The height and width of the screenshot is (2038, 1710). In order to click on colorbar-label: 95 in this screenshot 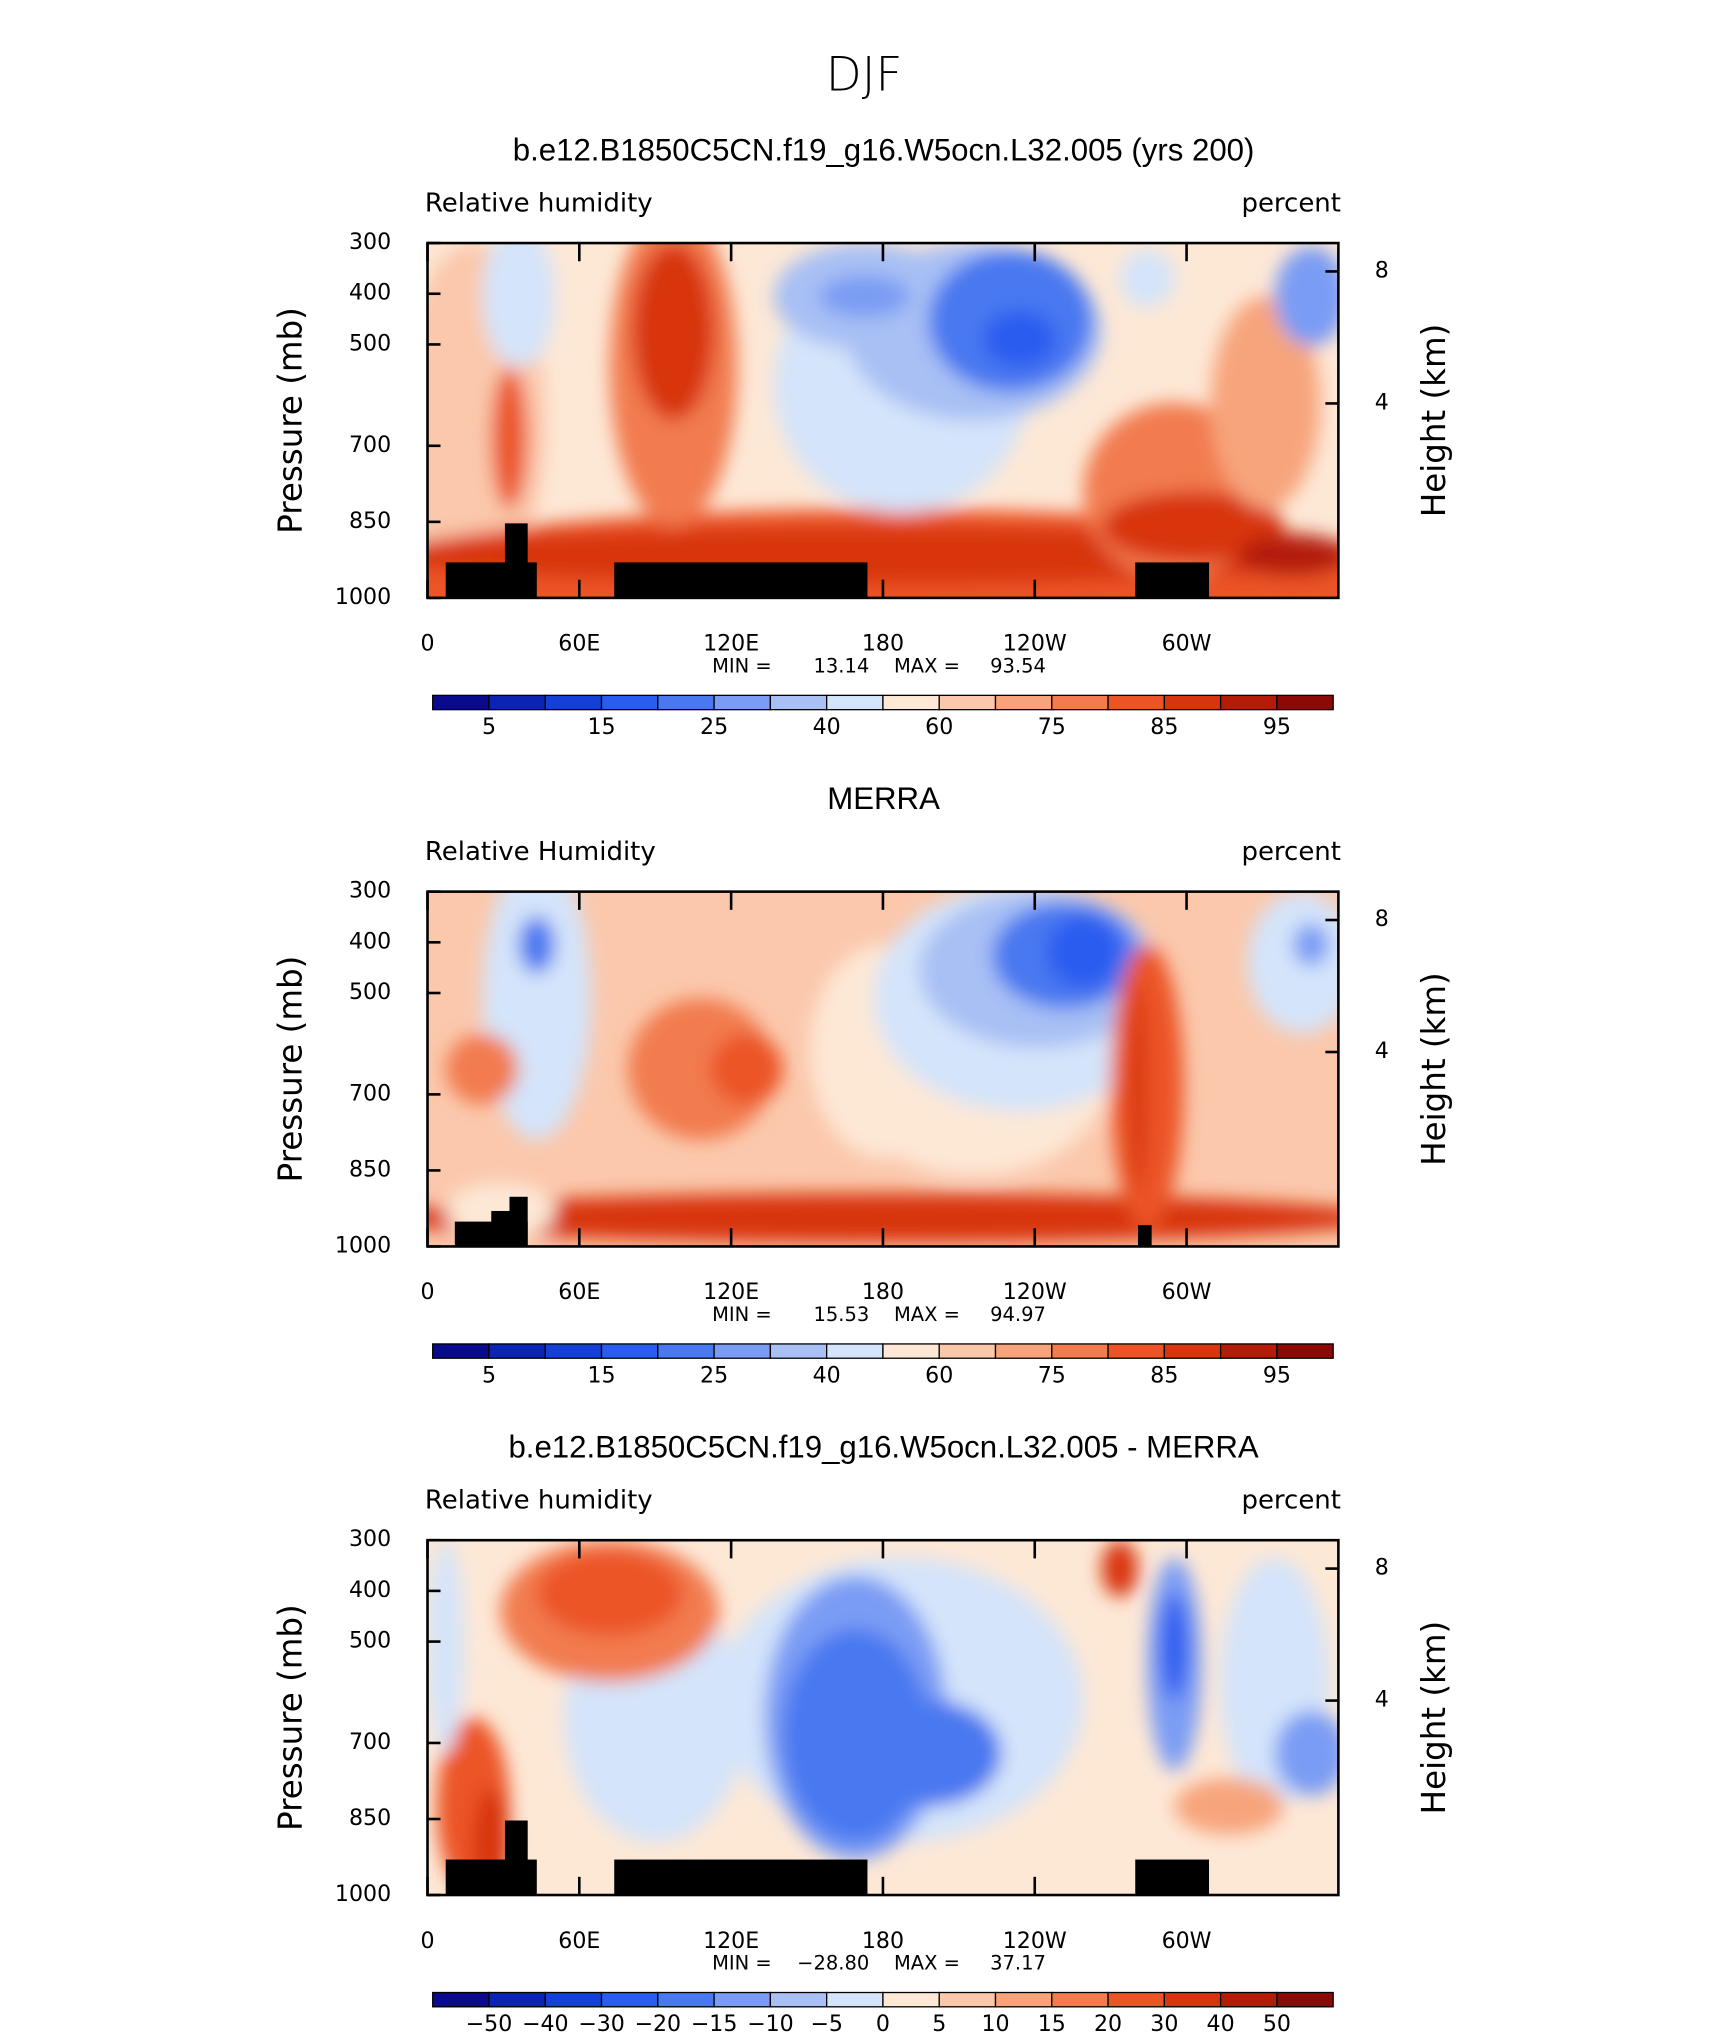, I will do `click(1277, 727)`.